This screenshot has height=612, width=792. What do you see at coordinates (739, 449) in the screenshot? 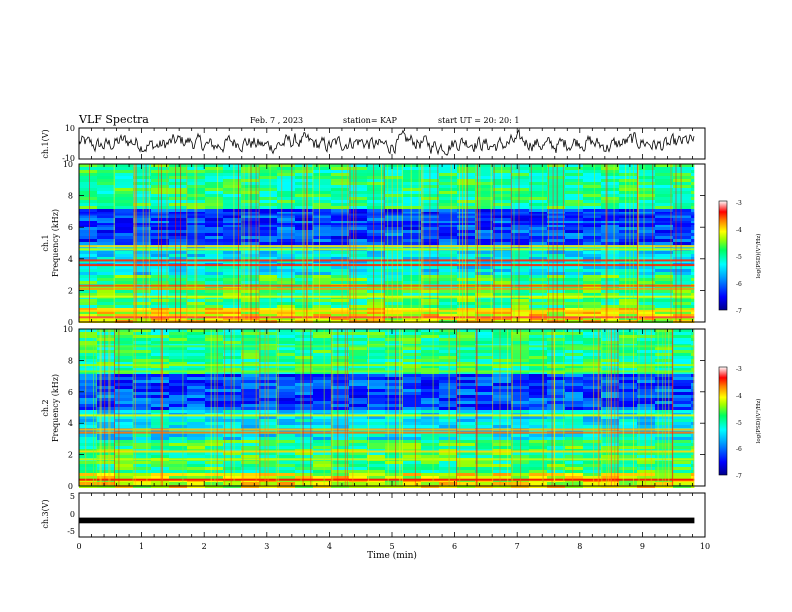
I see `ch2-colorbar-tick-m6: -6` at bounding box center [739, 449].